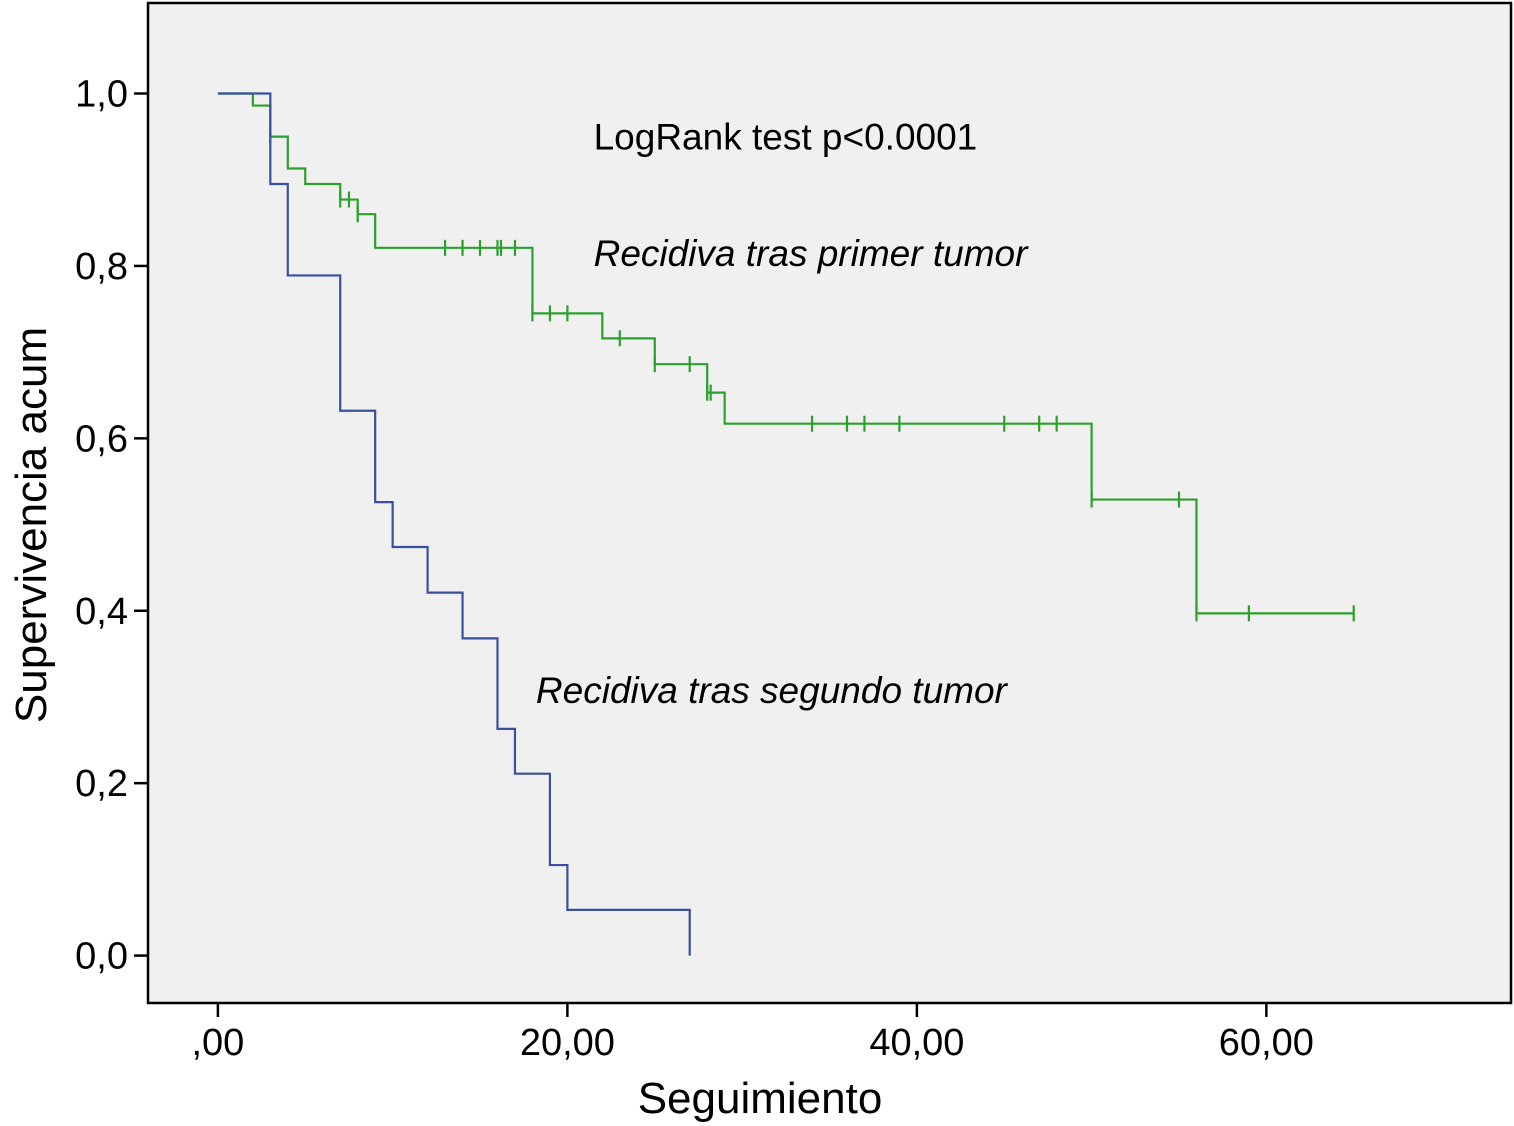  I want to click on y-axis-ticks: 0,0 0,2 0,4 0,6 0,8 1,0, so click(111, 526).